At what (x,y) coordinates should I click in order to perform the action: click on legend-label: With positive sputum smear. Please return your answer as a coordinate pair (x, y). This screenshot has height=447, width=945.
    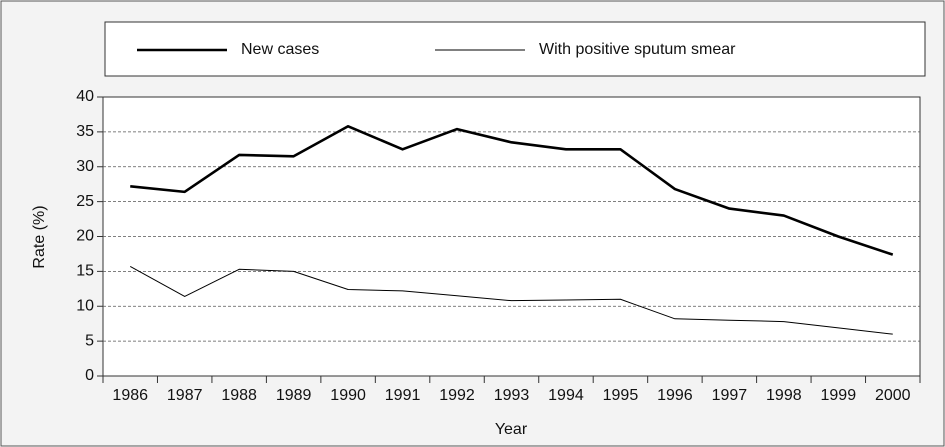
    Looking at the image, I should click on (637, 49).